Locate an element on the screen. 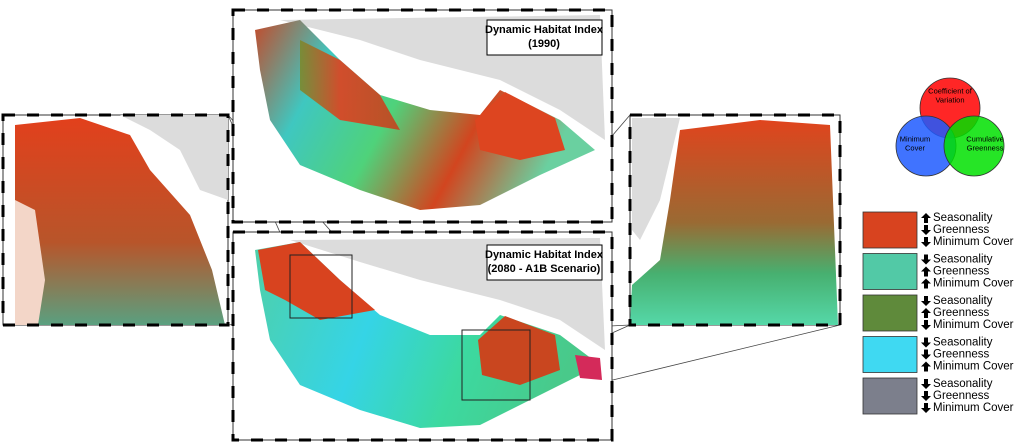  venn-circle is located at coordinates (974, 146).